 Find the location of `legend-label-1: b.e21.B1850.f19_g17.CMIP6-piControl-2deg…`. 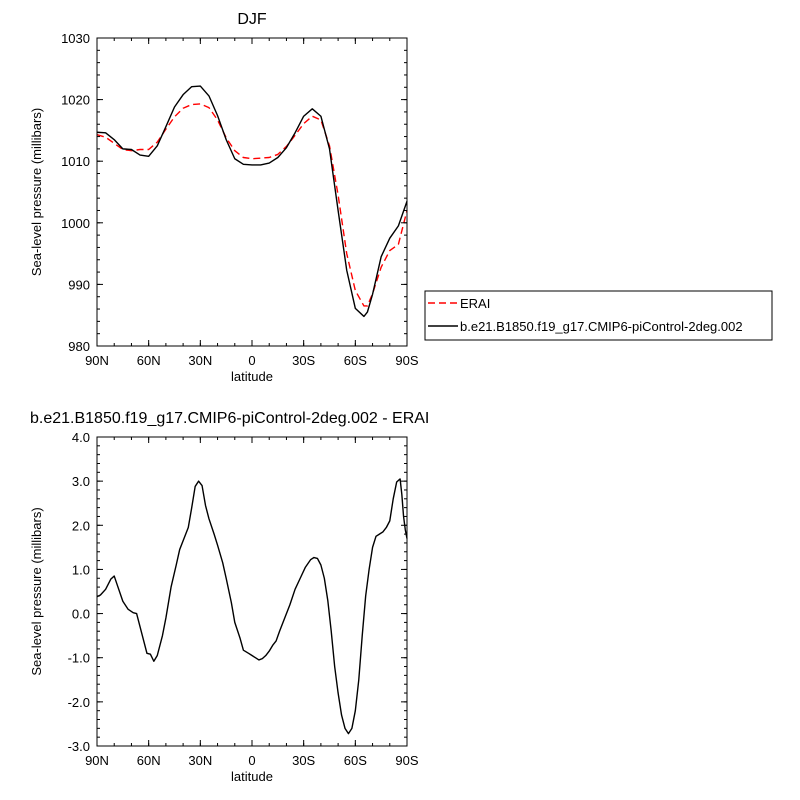

legend-label-1: b.e21.B1850.f19_g17.CMIP6-piControl-2deg… is located at coordinates (601, 326).